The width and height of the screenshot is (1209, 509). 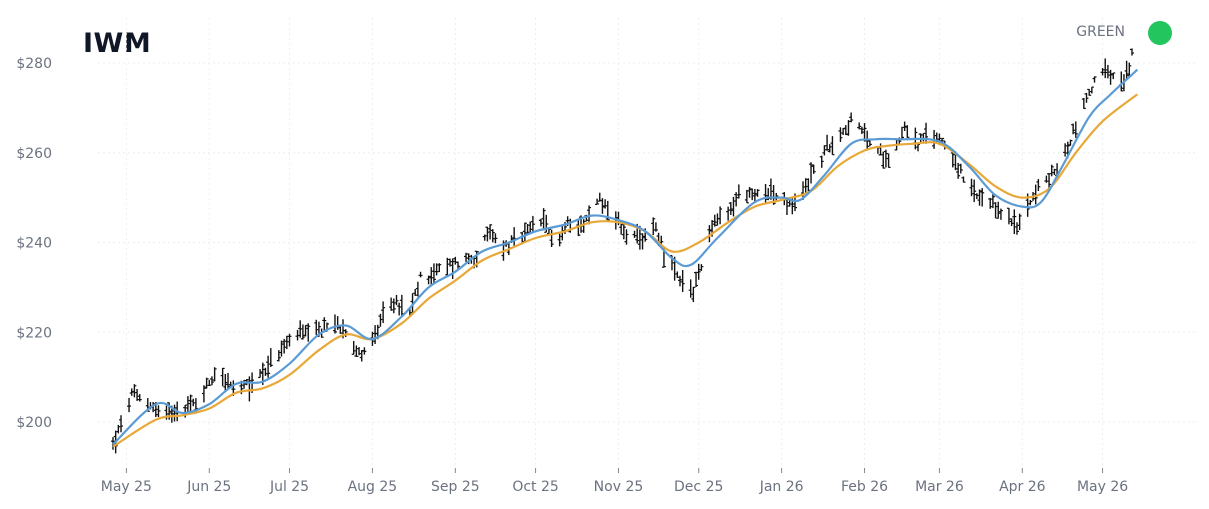 I want to click on x-tick-label: Jan 26, so click(x=781, y=487).